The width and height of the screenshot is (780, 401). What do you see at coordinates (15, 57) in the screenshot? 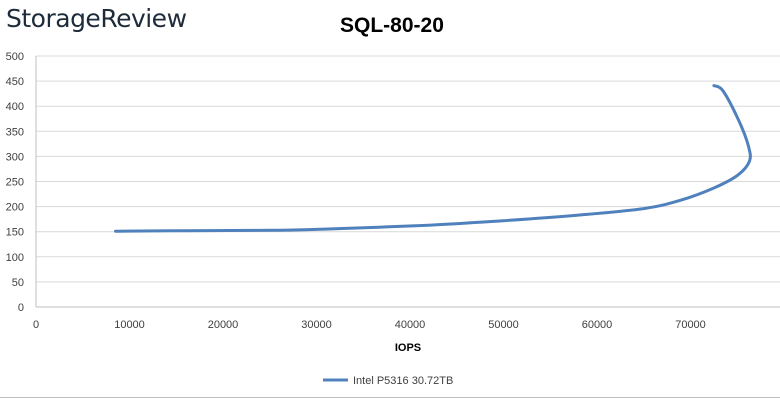
I see `y-tick-label: 500` at bounding box center [15, 57].